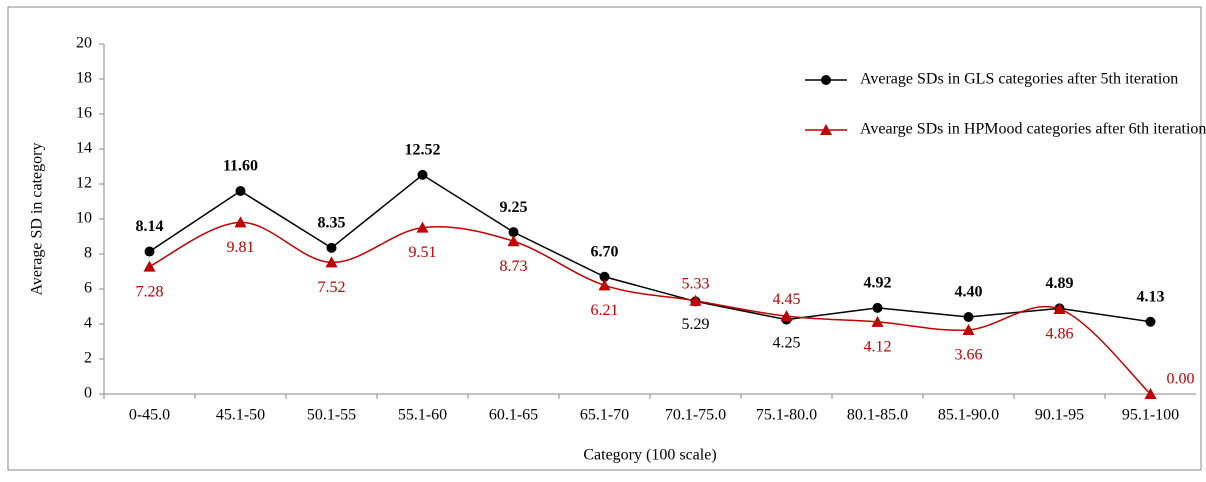  Describe the element at coordinates (88, 323) in the screenshot. I see `y-tick-label: 4` at that location.